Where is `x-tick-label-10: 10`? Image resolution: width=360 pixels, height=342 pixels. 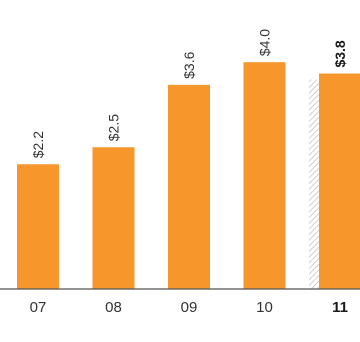 x-tick-label-10: 10 is located at coordinates (264, 307).